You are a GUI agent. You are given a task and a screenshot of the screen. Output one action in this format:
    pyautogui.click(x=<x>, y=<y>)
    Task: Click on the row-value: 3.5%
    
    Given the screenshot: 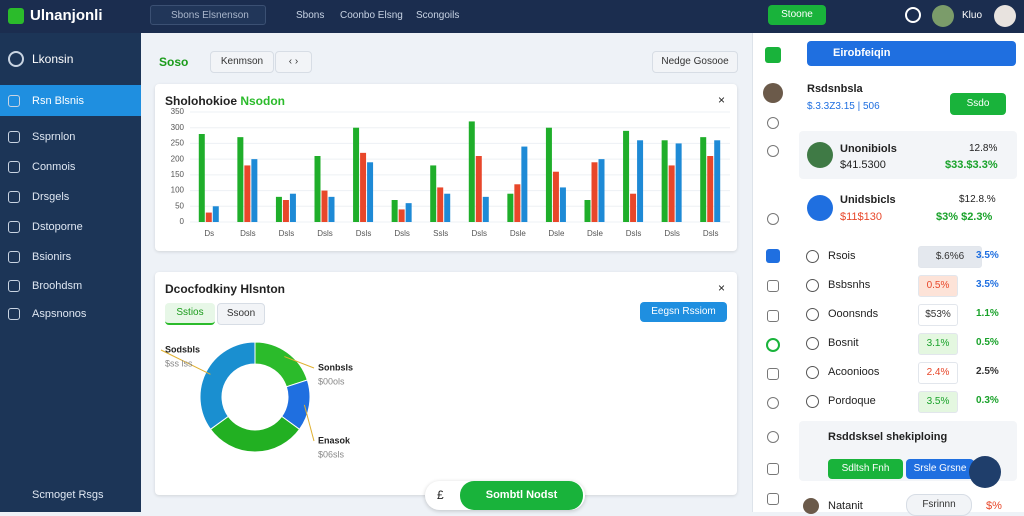 What is the action you would take?
    pyautogui.click(x=938, y=402)
    